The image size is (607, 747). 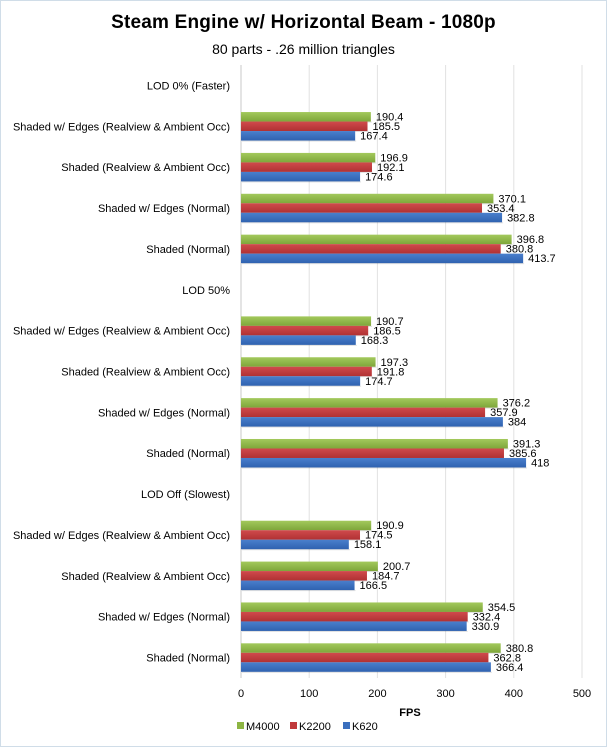 What do you see at coordinates (512, 199) in the screenshot?
I see `data-label: 370.1` at bounding box center [512, 199].